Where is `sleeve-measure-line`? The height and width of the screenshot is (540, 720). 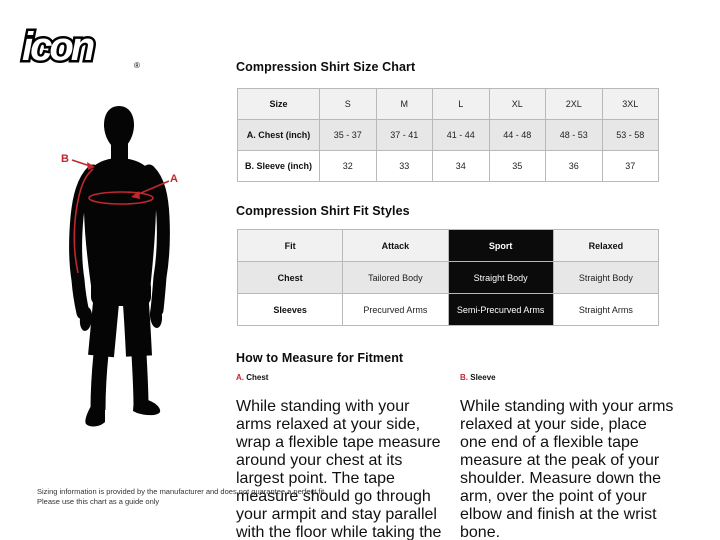
sleeve-measure-line is located at coordinates (83, 221).